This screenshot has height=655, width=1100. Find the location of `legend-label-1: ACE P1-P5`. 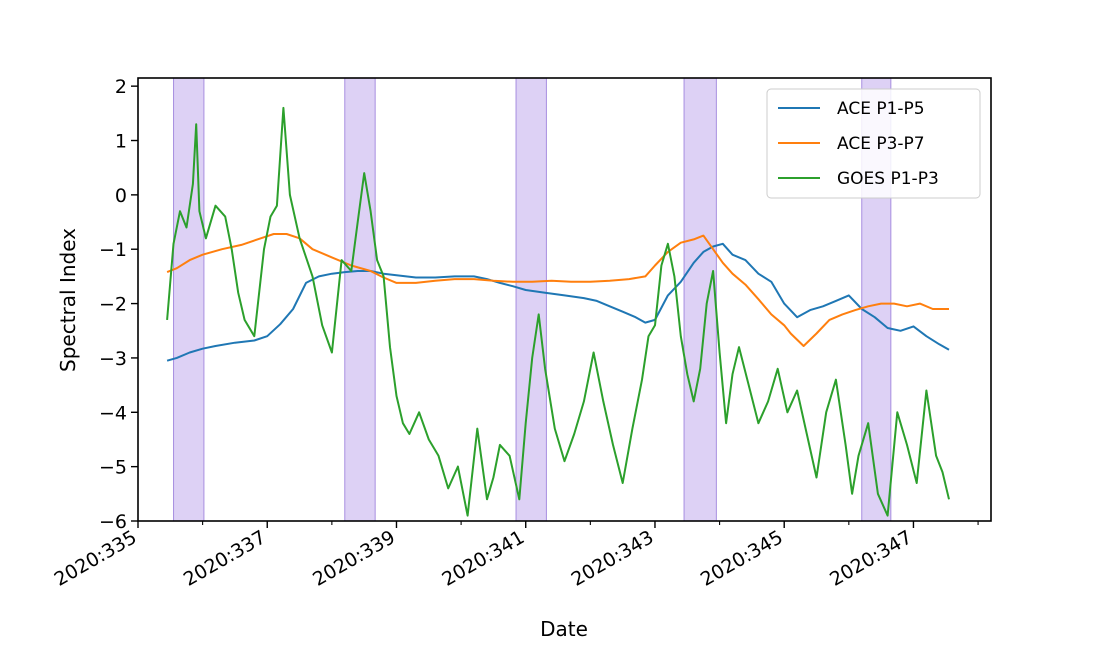

legend-label-1: ACE P1-P5 is located at coordinates (881, 109).